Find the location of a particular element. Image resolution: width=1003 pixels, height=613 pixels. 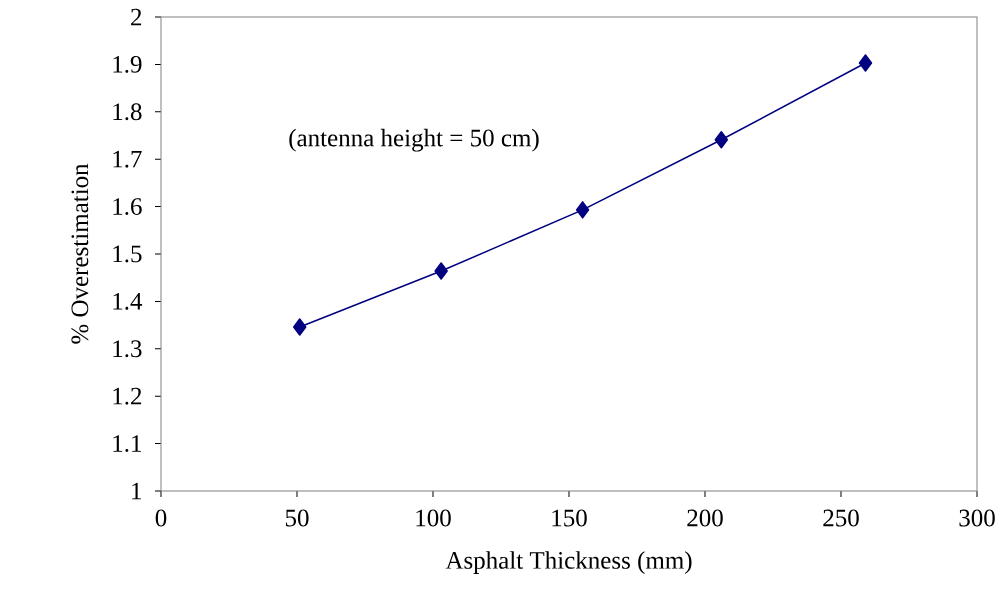

y-tick-label: 1.8 is located at coordinates (127, 112).